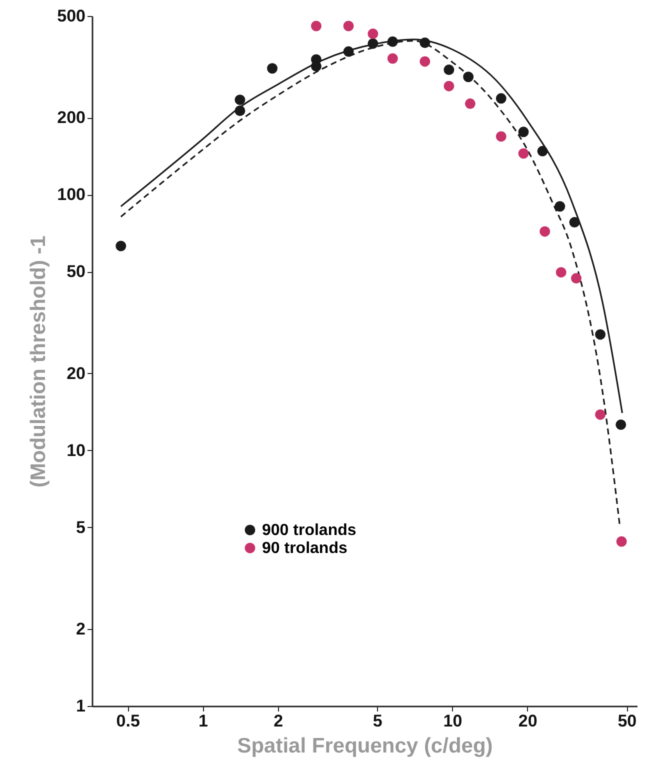 This screenshot has height=776, width=651. I want to click on legend-label: 900 trolands, so click(309, 530).